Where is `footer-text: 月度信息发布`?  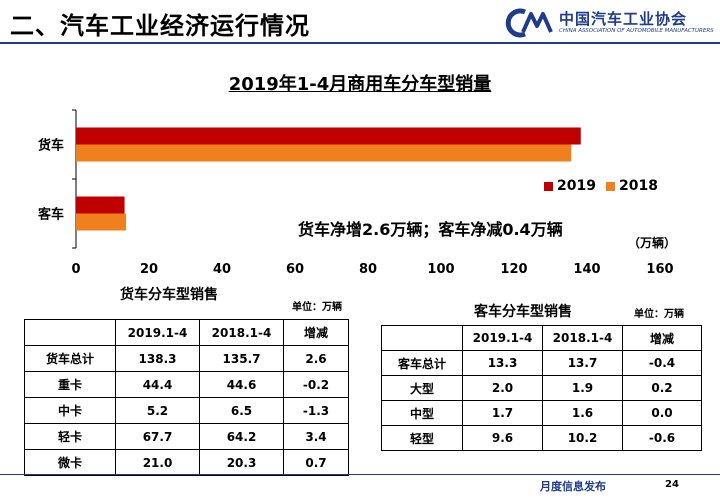
footer-text: 月度信息发布 is located at coordinates (573, 486).